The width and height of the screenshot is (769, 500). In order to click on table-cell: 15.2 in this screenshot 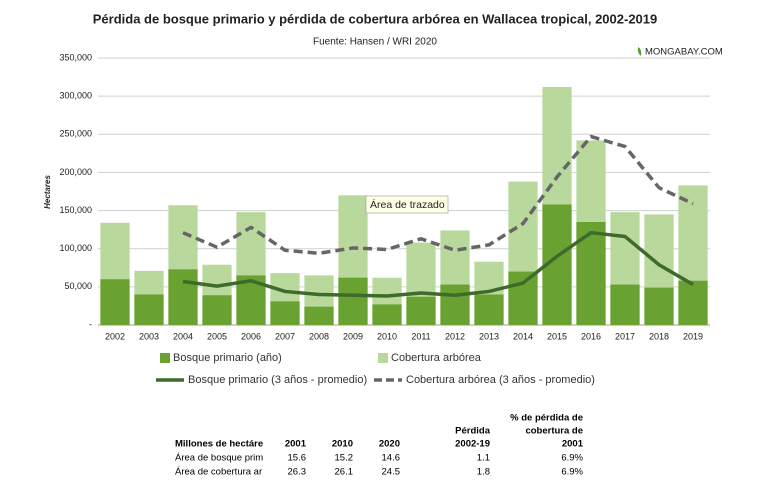, I will do `click(344, 458)`.